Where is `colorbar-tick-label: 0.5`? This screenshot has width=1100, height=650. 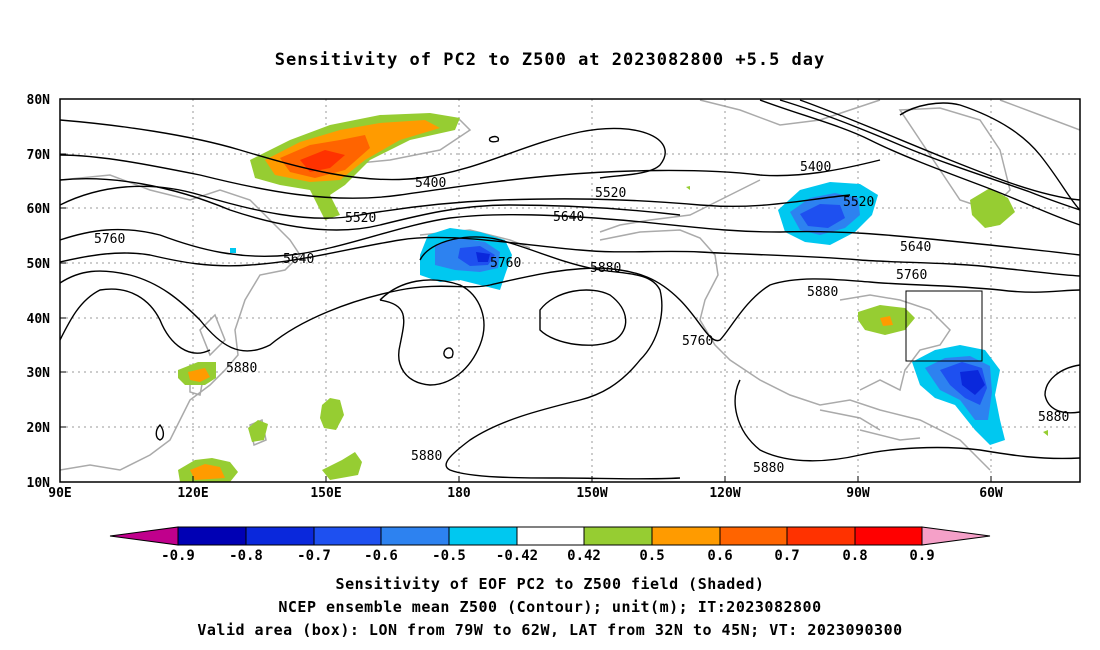 colorbar-tick-label: 0.5 is located at coordinates (651, 556).